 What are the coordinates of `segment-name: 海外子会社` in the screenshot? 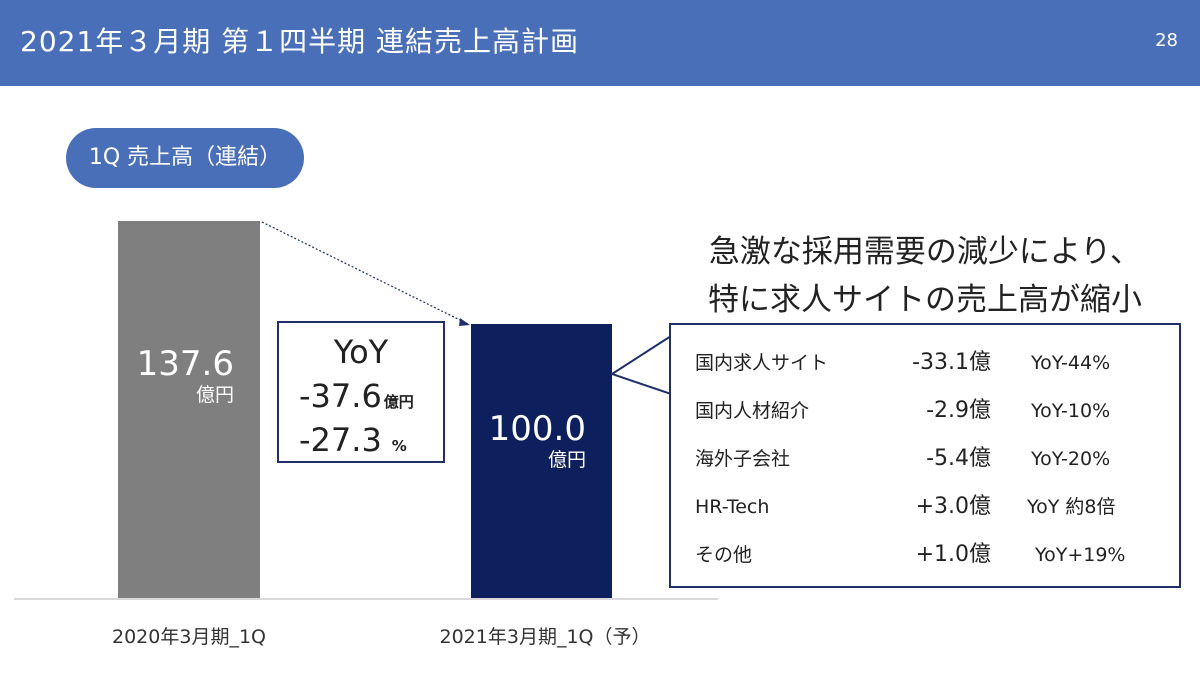 It's located at (743, 459).